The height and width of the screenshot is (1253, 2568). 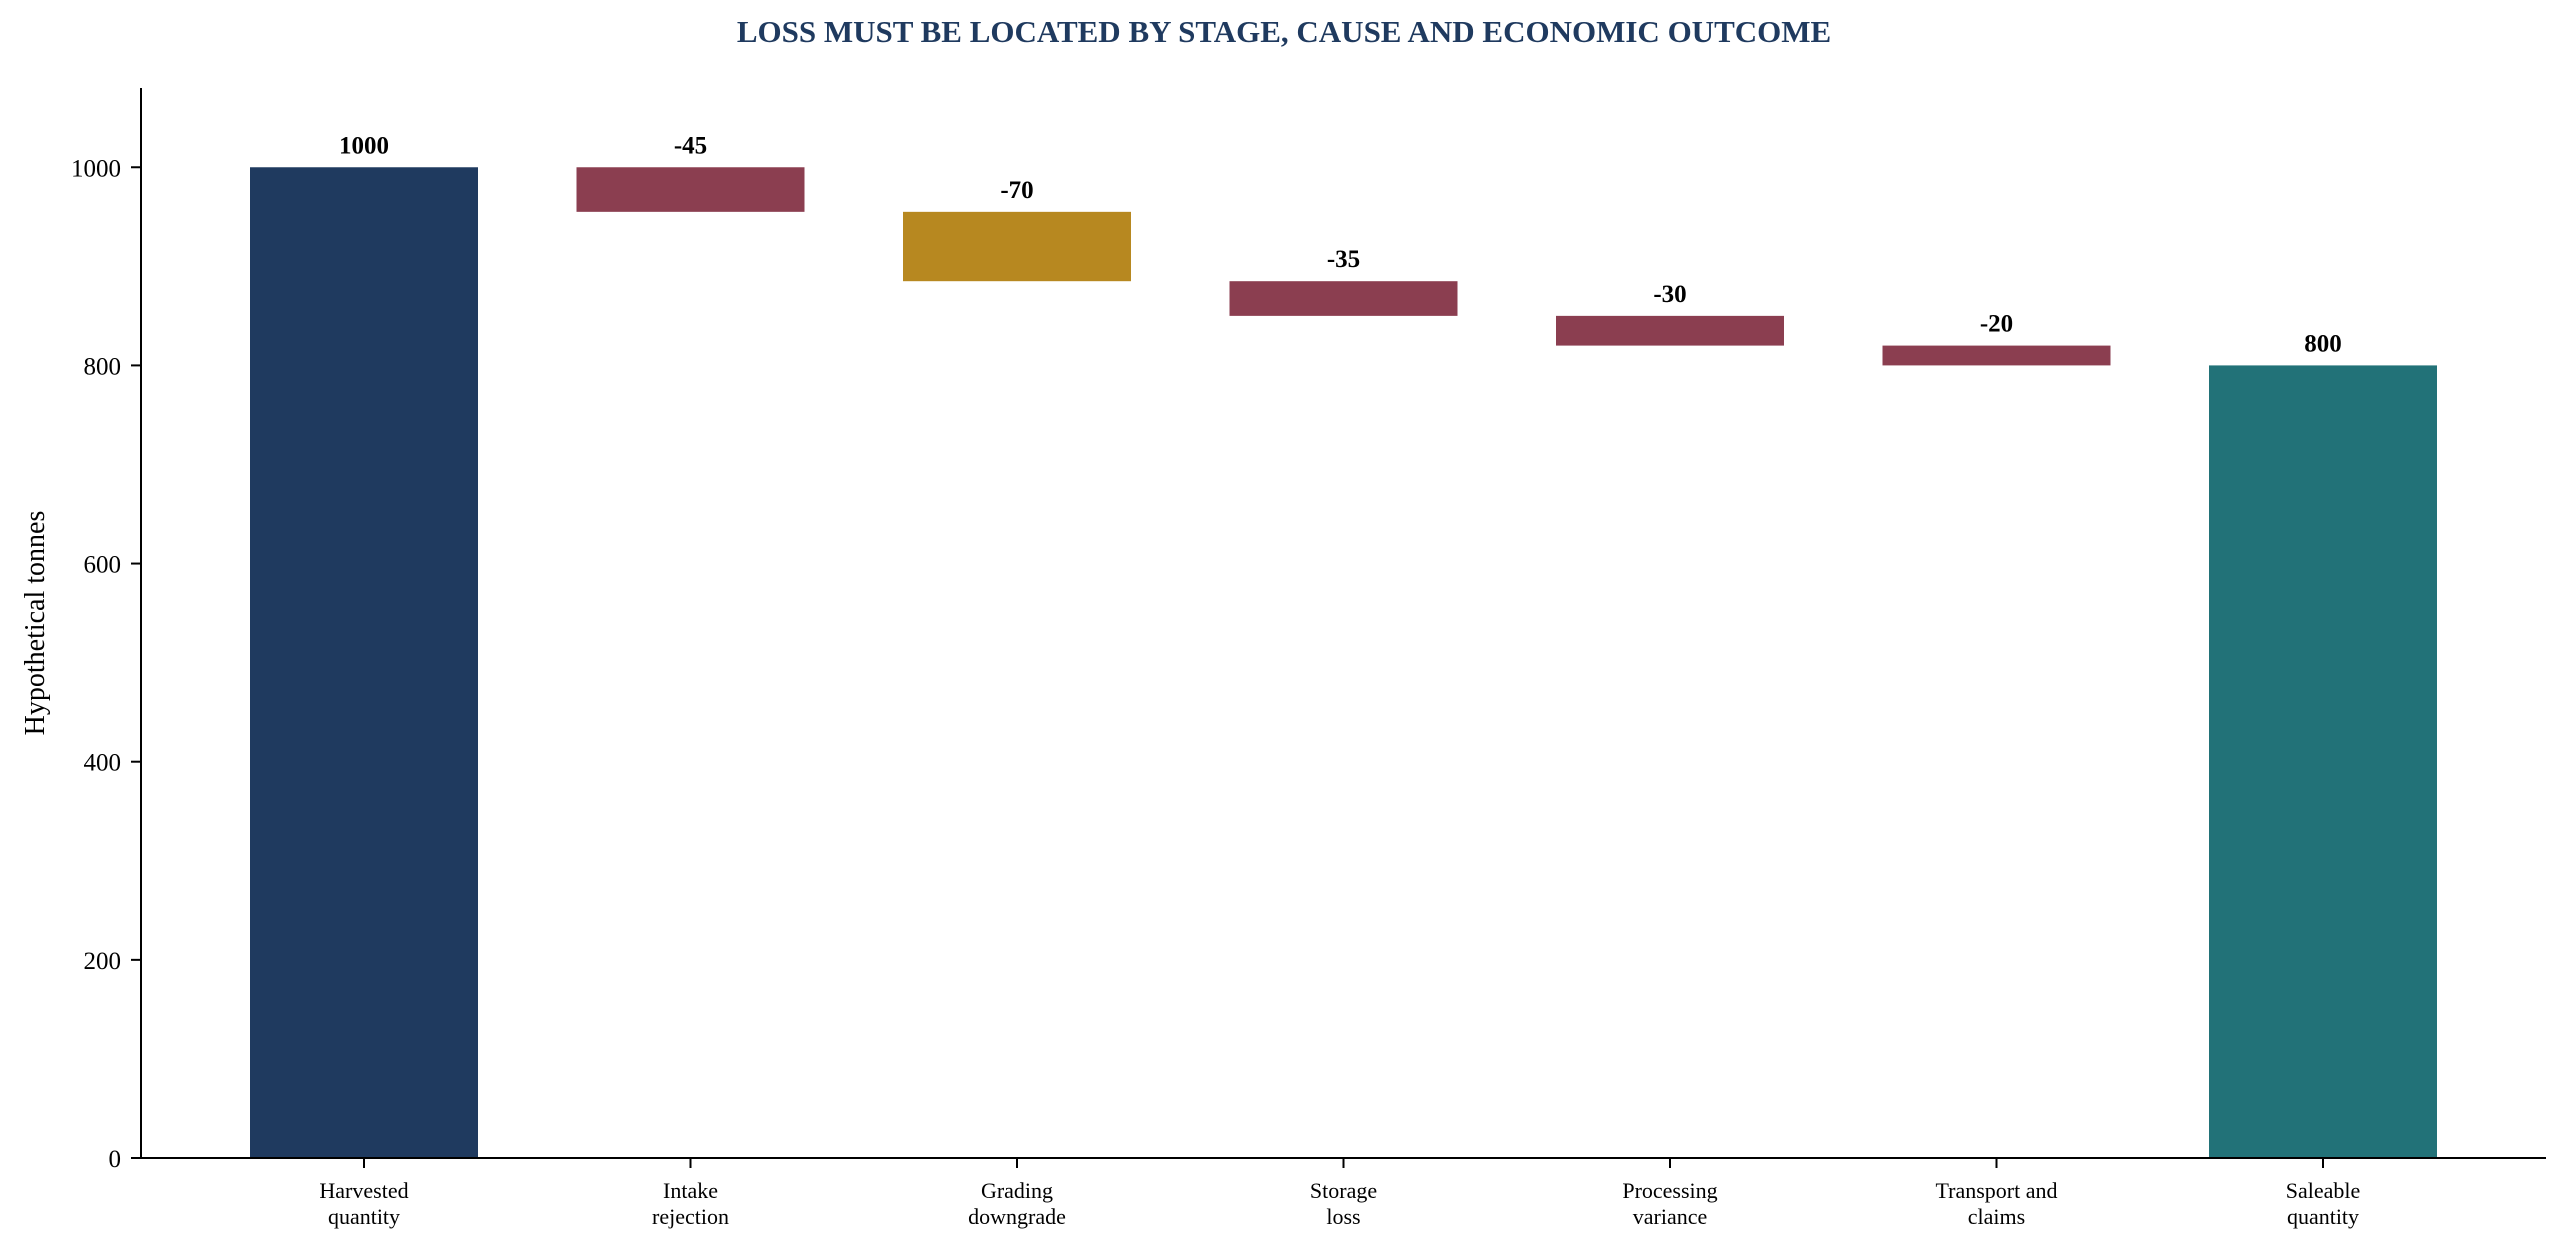 I want to click on y-tick-label-1: 200, so click(x=103, y=961).